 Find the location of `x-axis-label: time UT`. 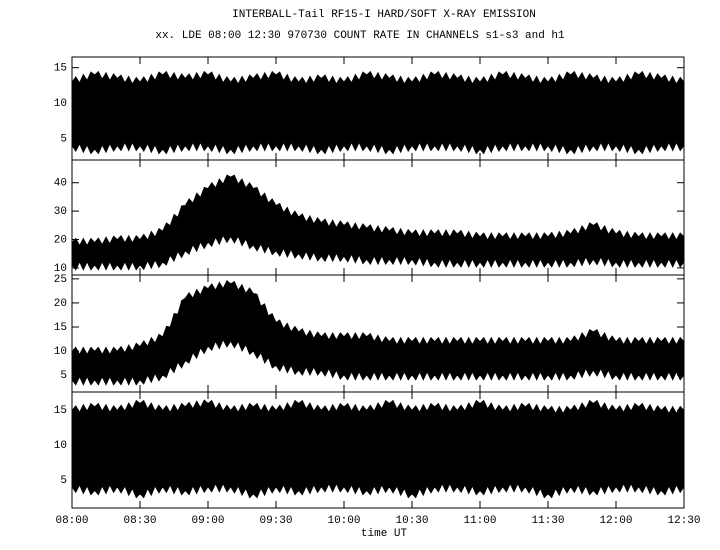

x-axis-label: time UT is located at coordinates (384, 534).